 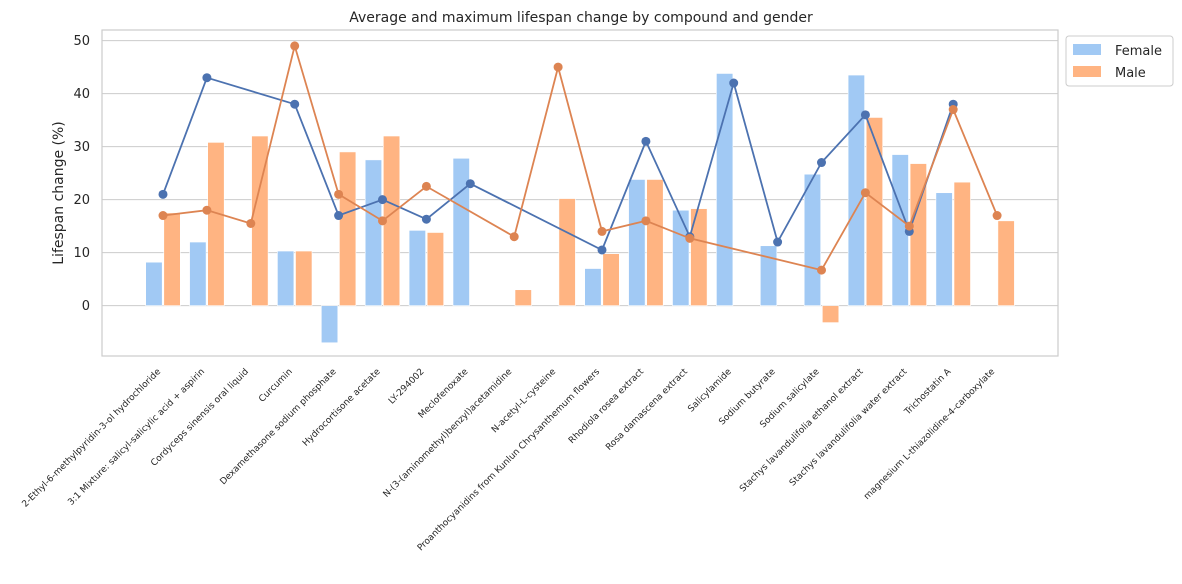 I want to click on y-tick-label: 30, so click(x=81, y=147).